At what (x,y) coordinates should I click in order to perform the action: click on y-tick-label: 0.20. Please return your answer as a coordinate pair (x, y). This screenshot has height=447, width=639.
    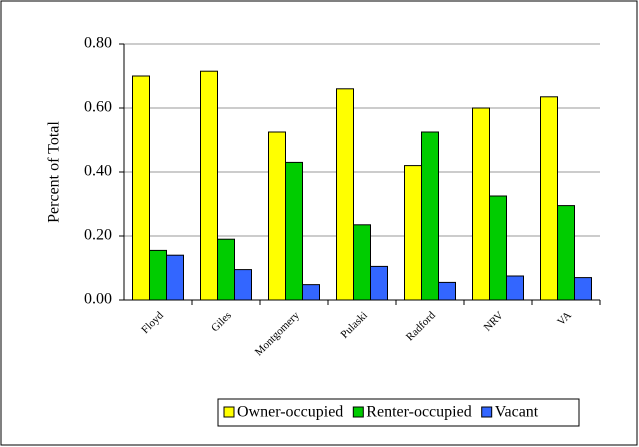
    Looking at the image, I should click on (98, 235).